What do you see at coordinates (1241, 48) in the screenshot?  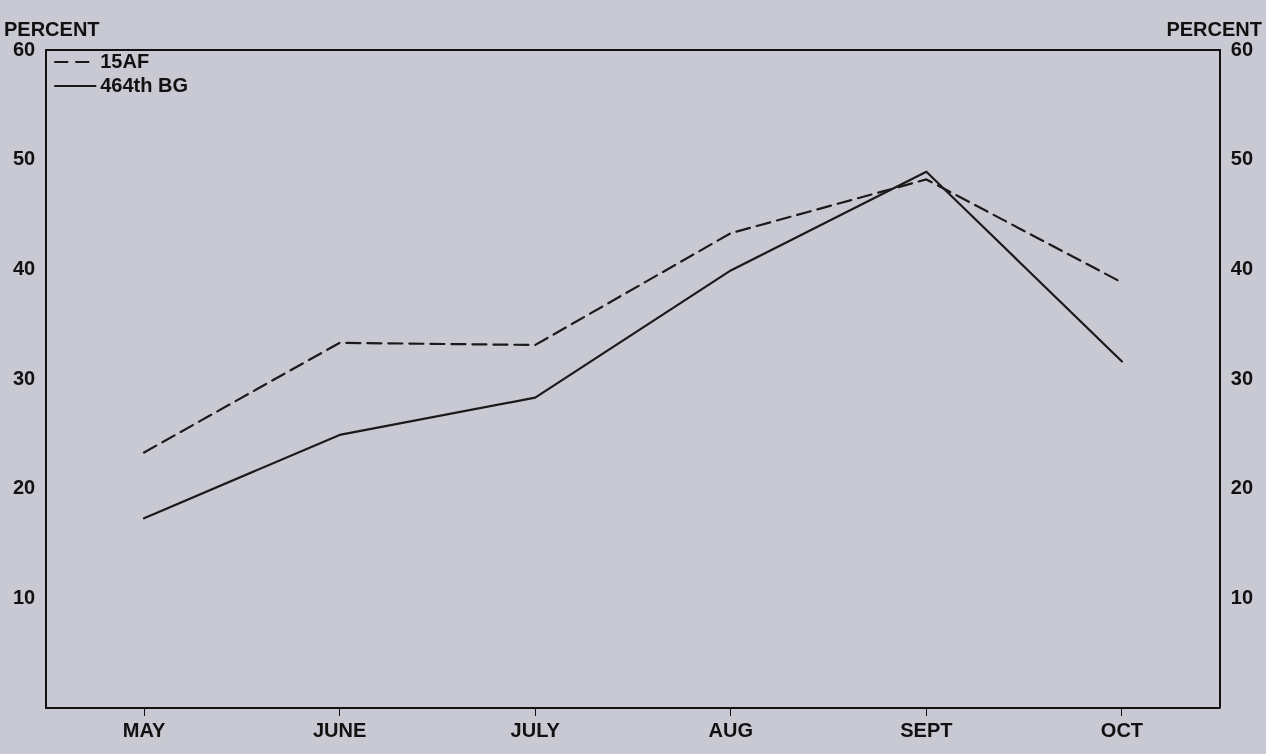 I see `y2-tick-label: 60` at bounding box center [1241, 48].